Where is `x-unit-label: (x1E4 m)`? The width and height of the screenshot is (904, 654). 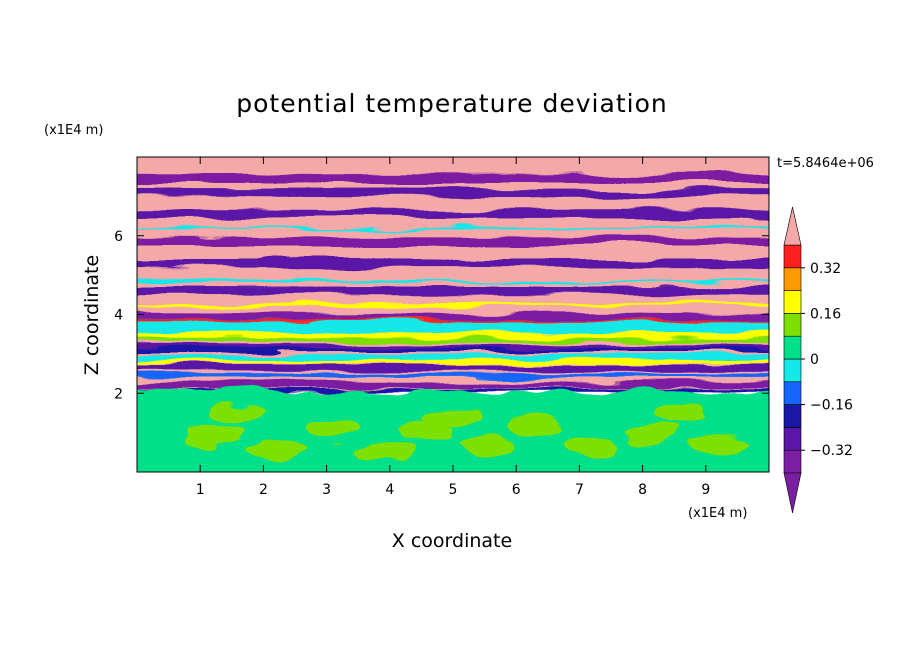 x-unit-label: (x1E4 m) is located at coordinates (717, 513).